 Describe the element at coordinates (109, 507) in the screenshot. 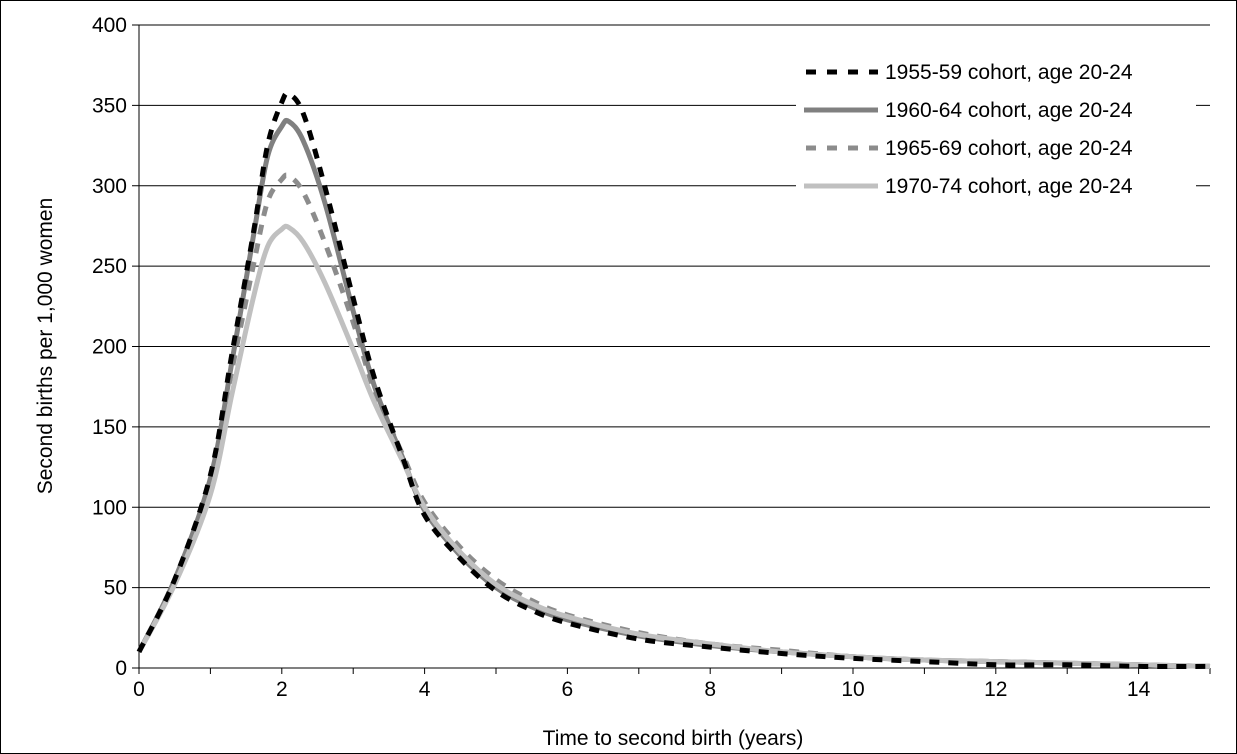

I see `y-tick-label: 100` at that location.